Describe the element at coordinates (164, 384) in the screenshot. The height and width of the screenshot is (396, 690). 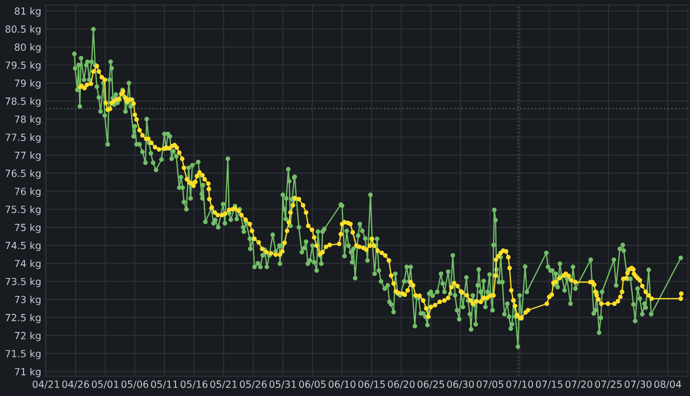
I see `x-tick-label: 05/11` at that location.